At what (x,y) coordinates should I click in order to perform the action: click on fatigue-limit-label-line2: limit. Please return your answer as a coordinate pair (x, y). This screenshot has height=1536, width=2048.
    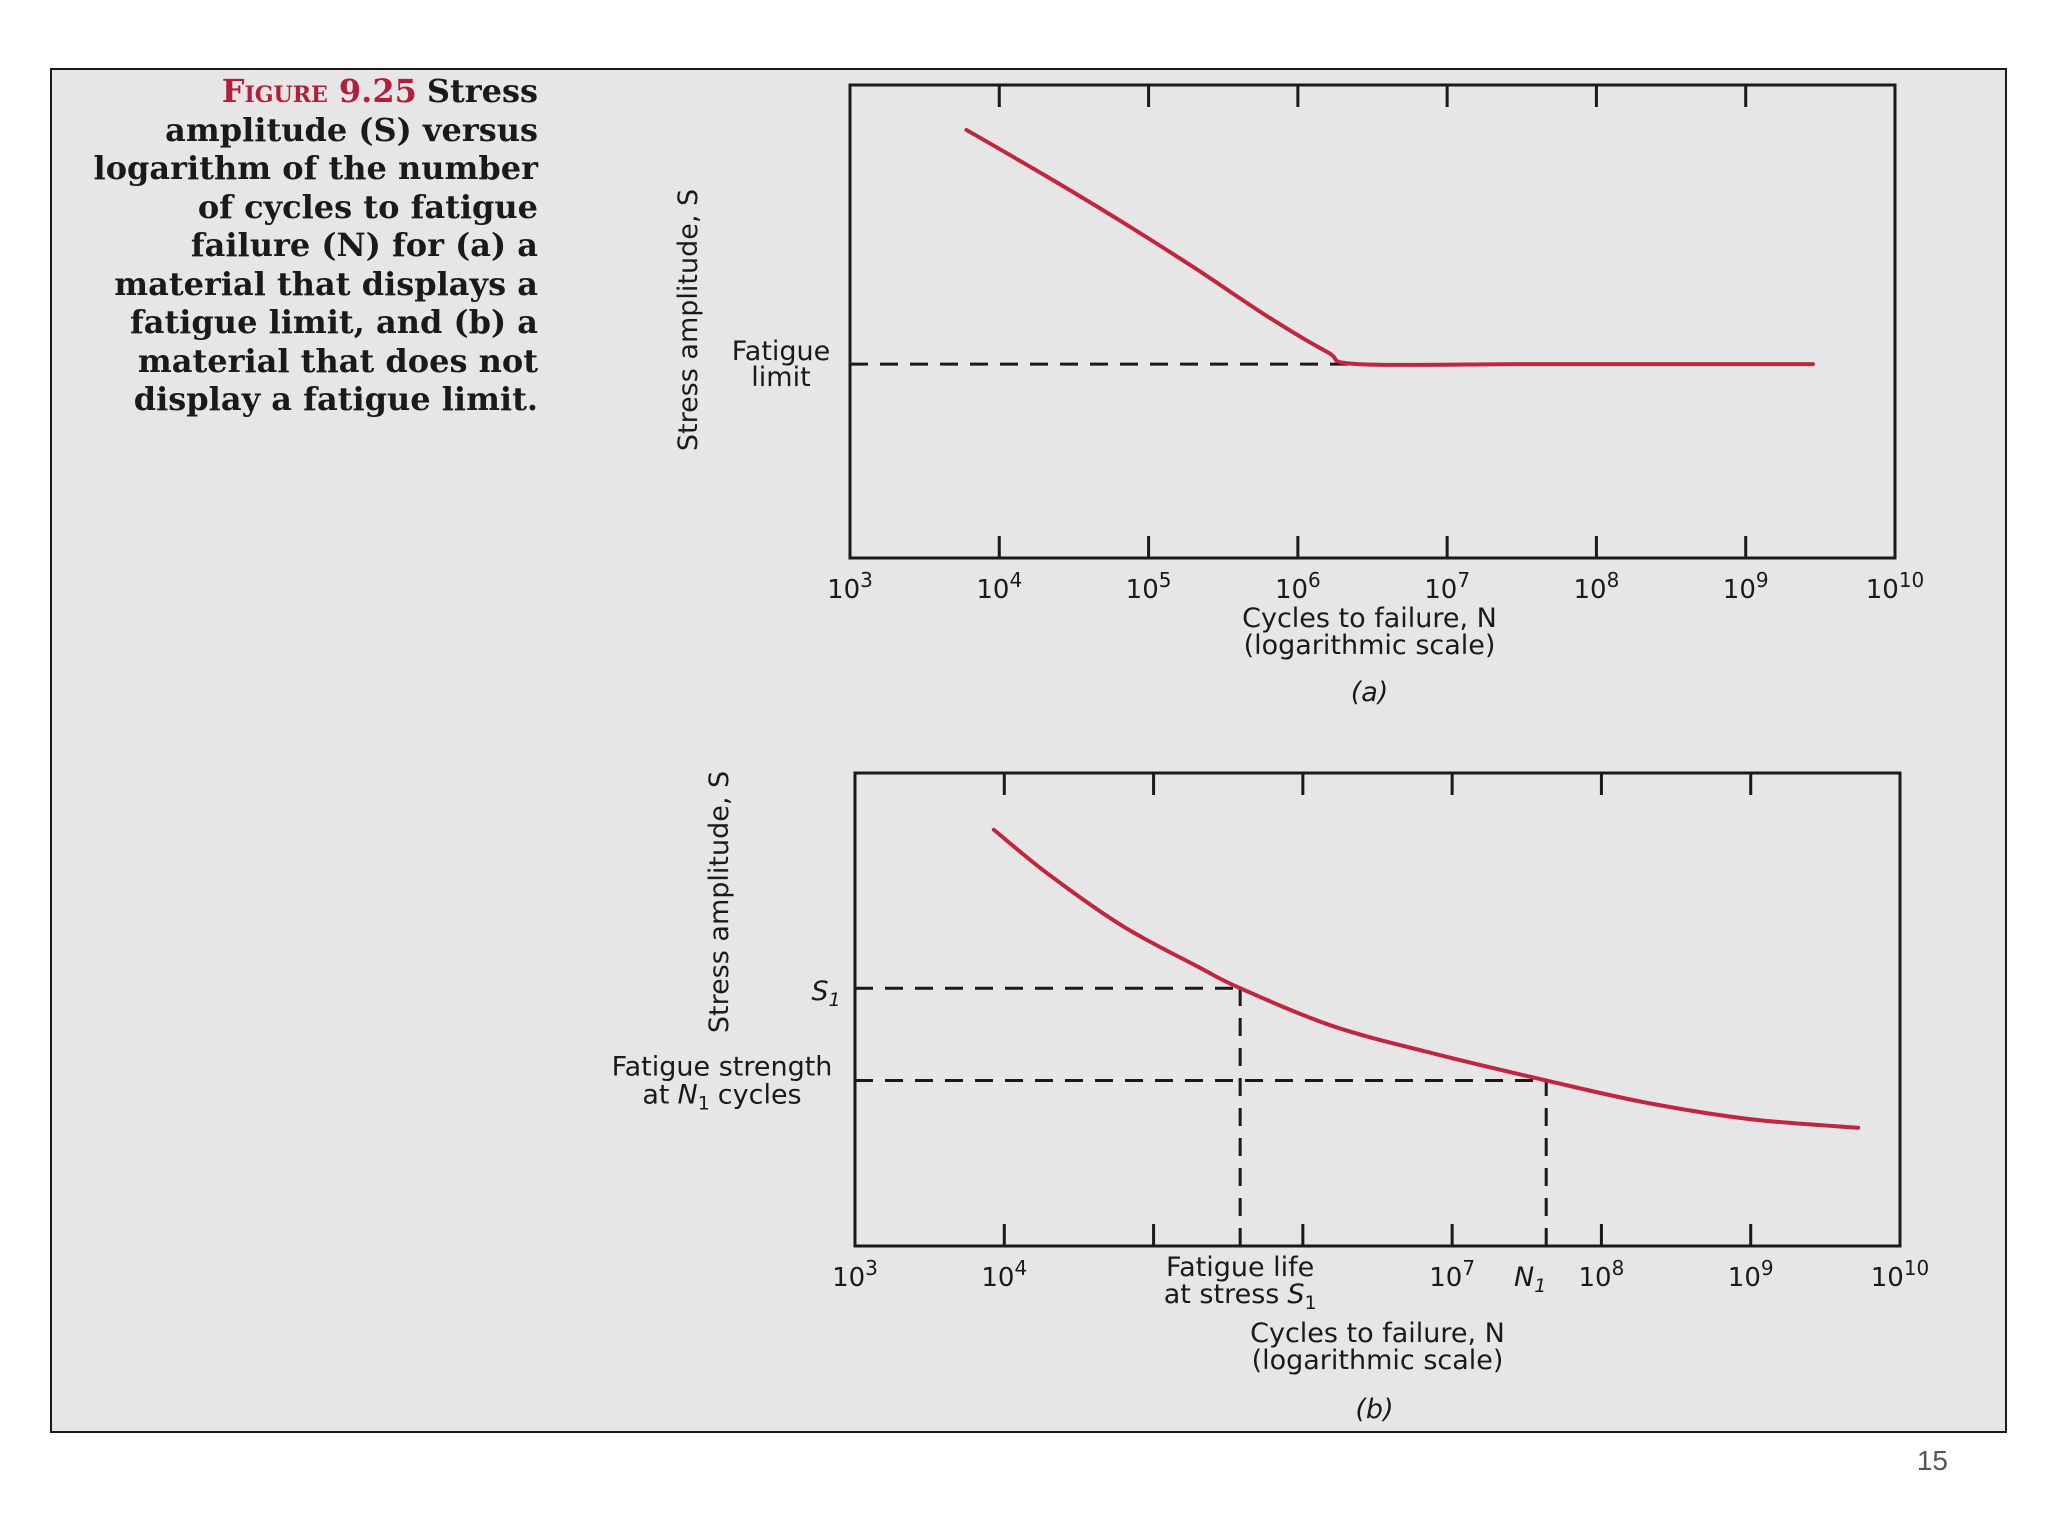
    Looking at the image, I should click on (780, 377).